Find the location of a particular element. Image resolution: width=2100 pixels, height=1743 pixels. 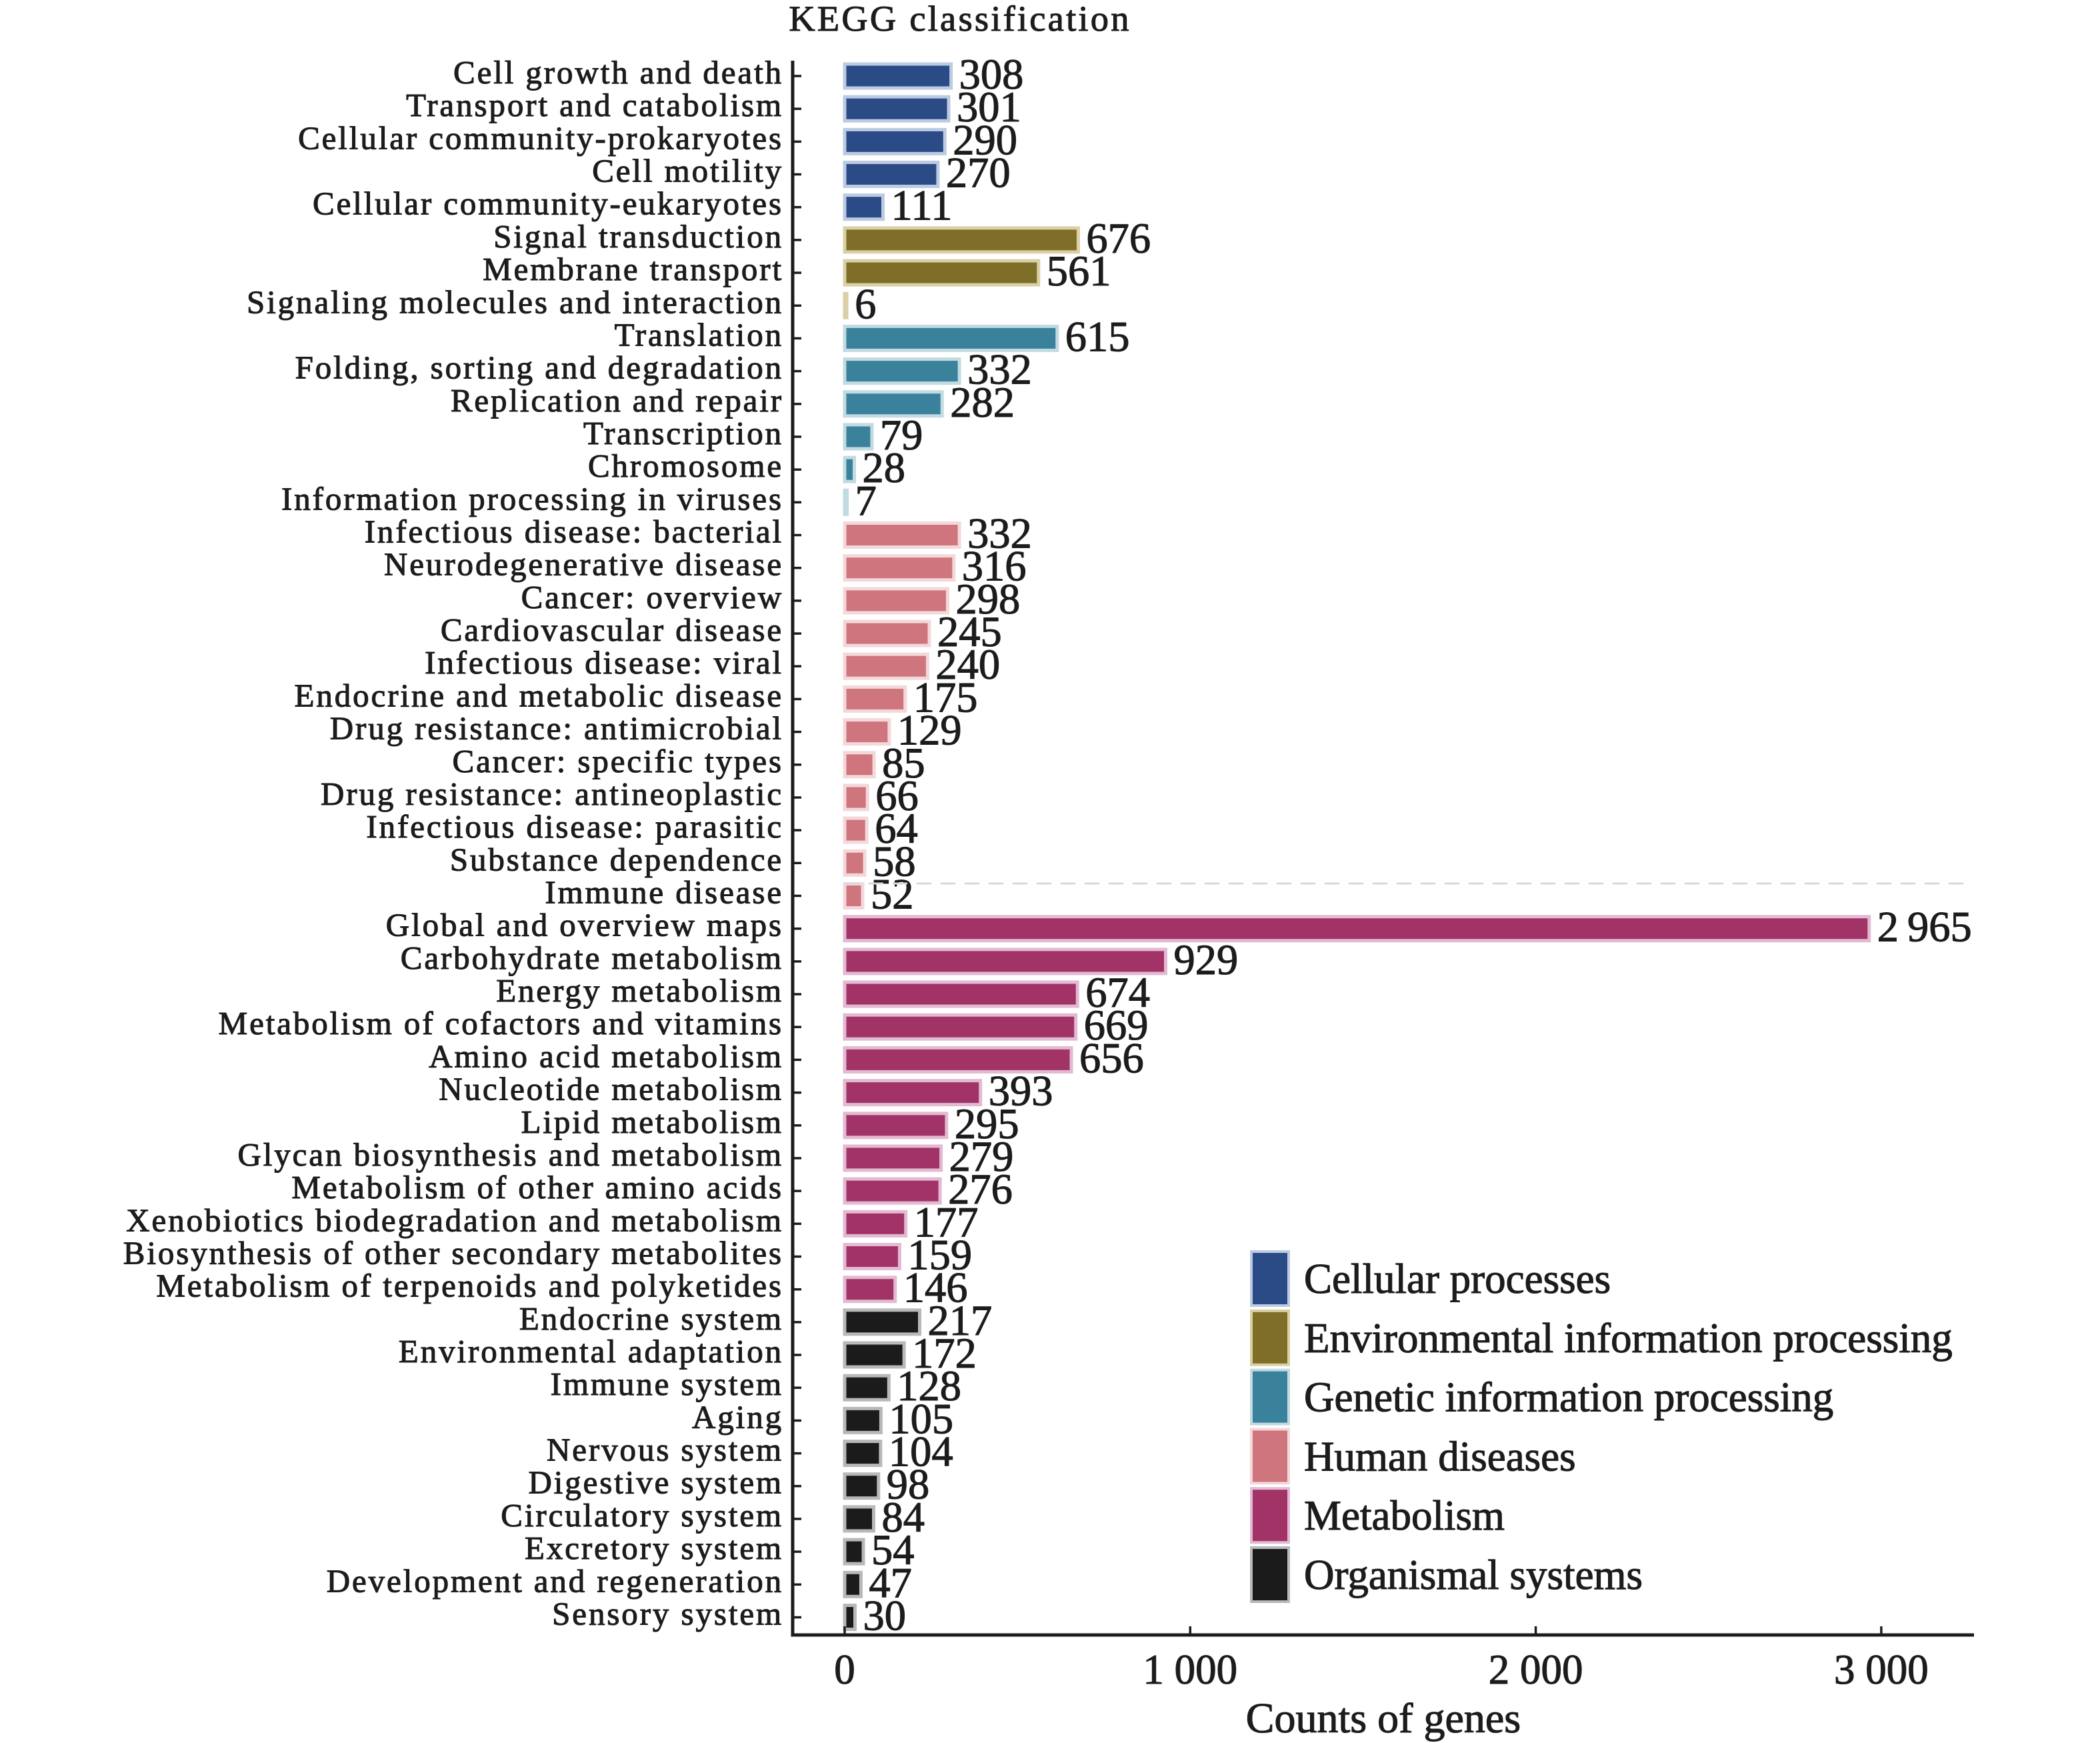

svg-text: 240 is located at coordinates (967, 665).